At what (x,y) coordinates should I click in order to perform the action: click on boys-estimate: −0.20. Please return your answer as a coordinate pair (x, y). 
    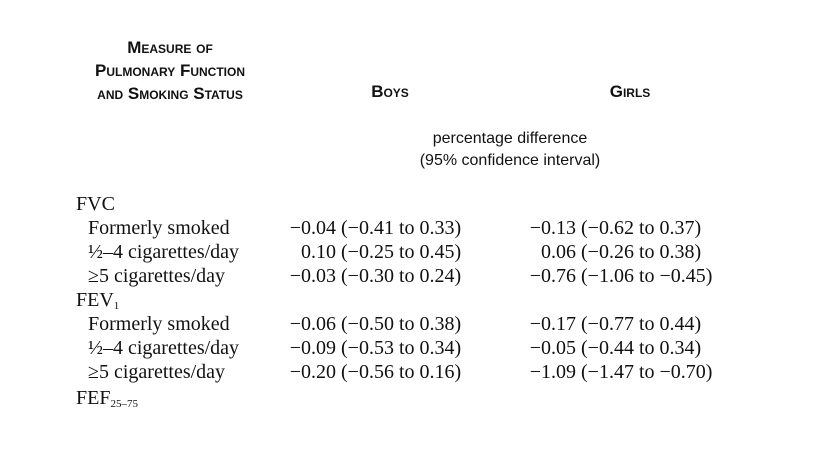
    Looking at the image, I should click on (312, 372).